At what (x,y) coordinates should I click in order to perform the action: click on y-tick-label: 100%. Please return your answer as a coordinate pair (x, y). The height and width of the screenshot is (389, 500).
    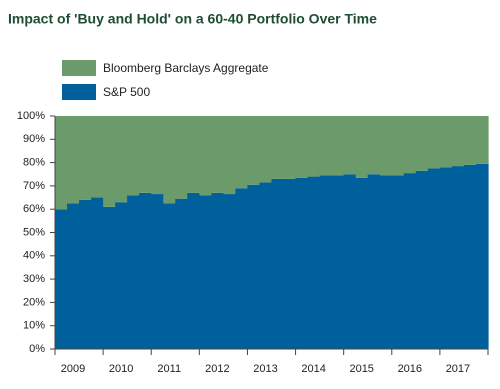
    Looking at the image, I should click on (31, 116).